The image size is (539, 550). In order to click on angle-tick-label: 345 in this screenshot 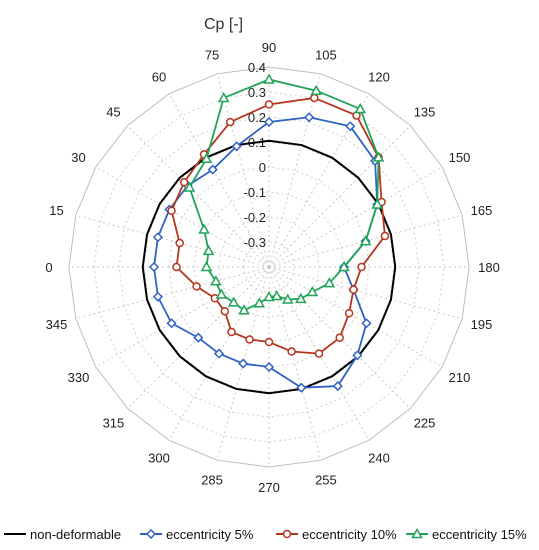, I will do `click(57, 324)`.